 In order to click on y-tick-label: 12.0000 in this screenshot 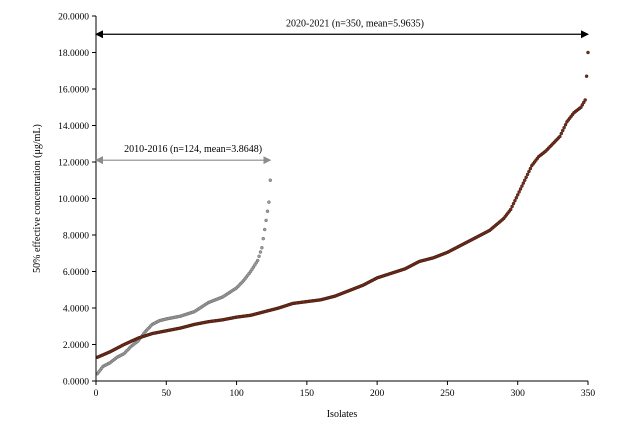, I will do `click(73, 164)`.